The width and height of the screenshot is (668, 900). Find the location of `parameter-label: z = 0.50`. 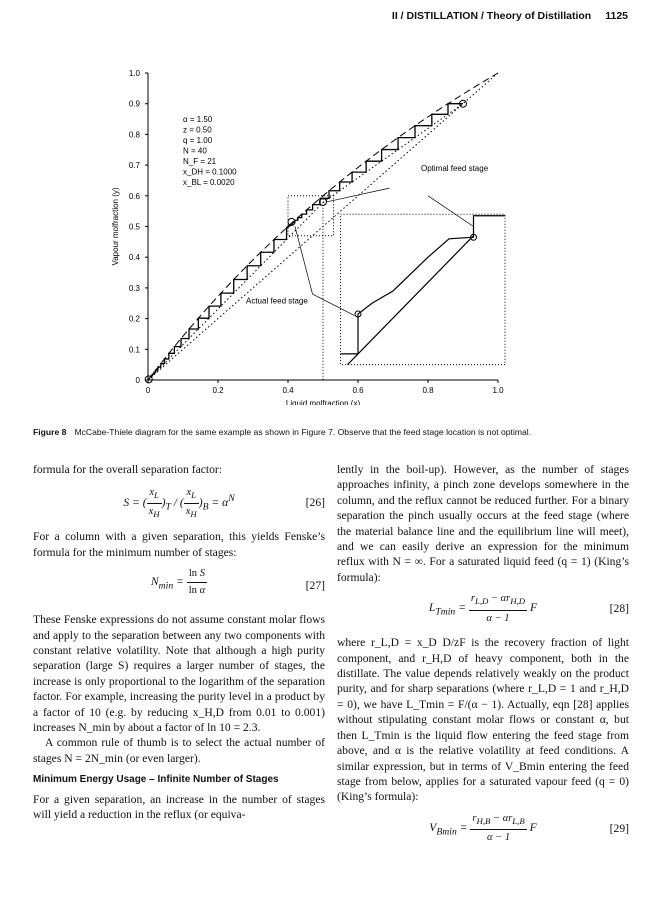

parameter-label: z = 0.50 is located at coordinates (197, 130).